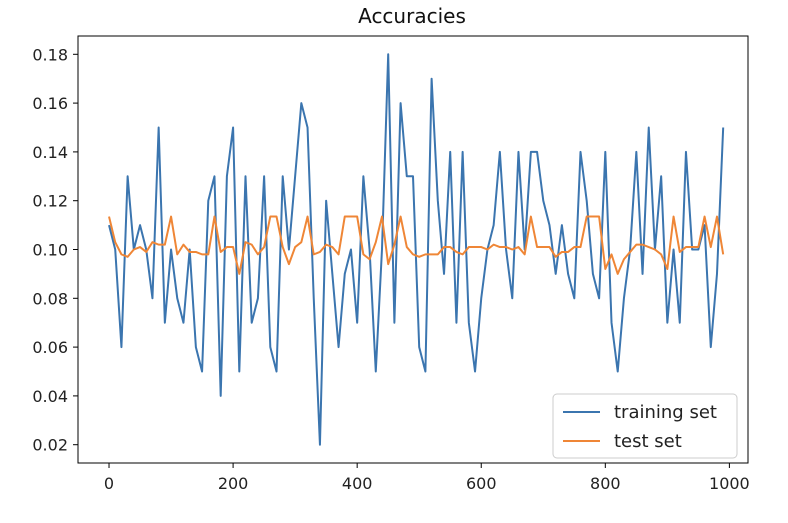  Describe the element at coordinates (648, 441) in the screenshot. I see `legend-label-test-set: test set` at that location.